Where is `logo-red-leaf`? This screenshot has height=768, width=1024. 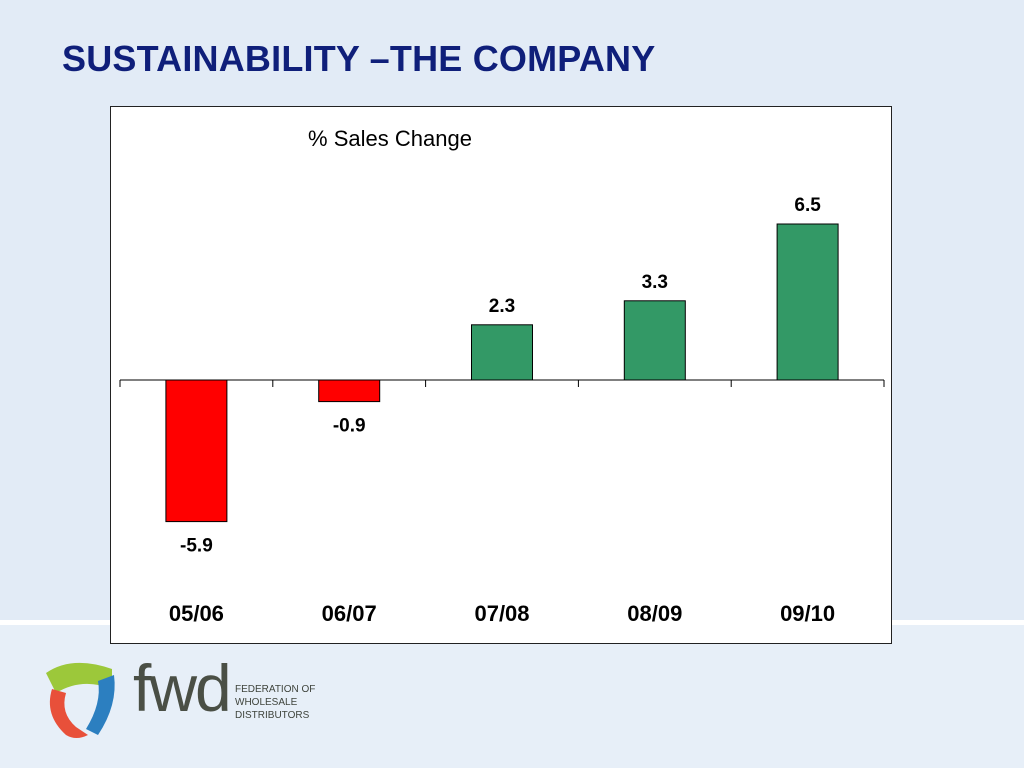
logo-red-leaf is located at coordinates (68, 713).